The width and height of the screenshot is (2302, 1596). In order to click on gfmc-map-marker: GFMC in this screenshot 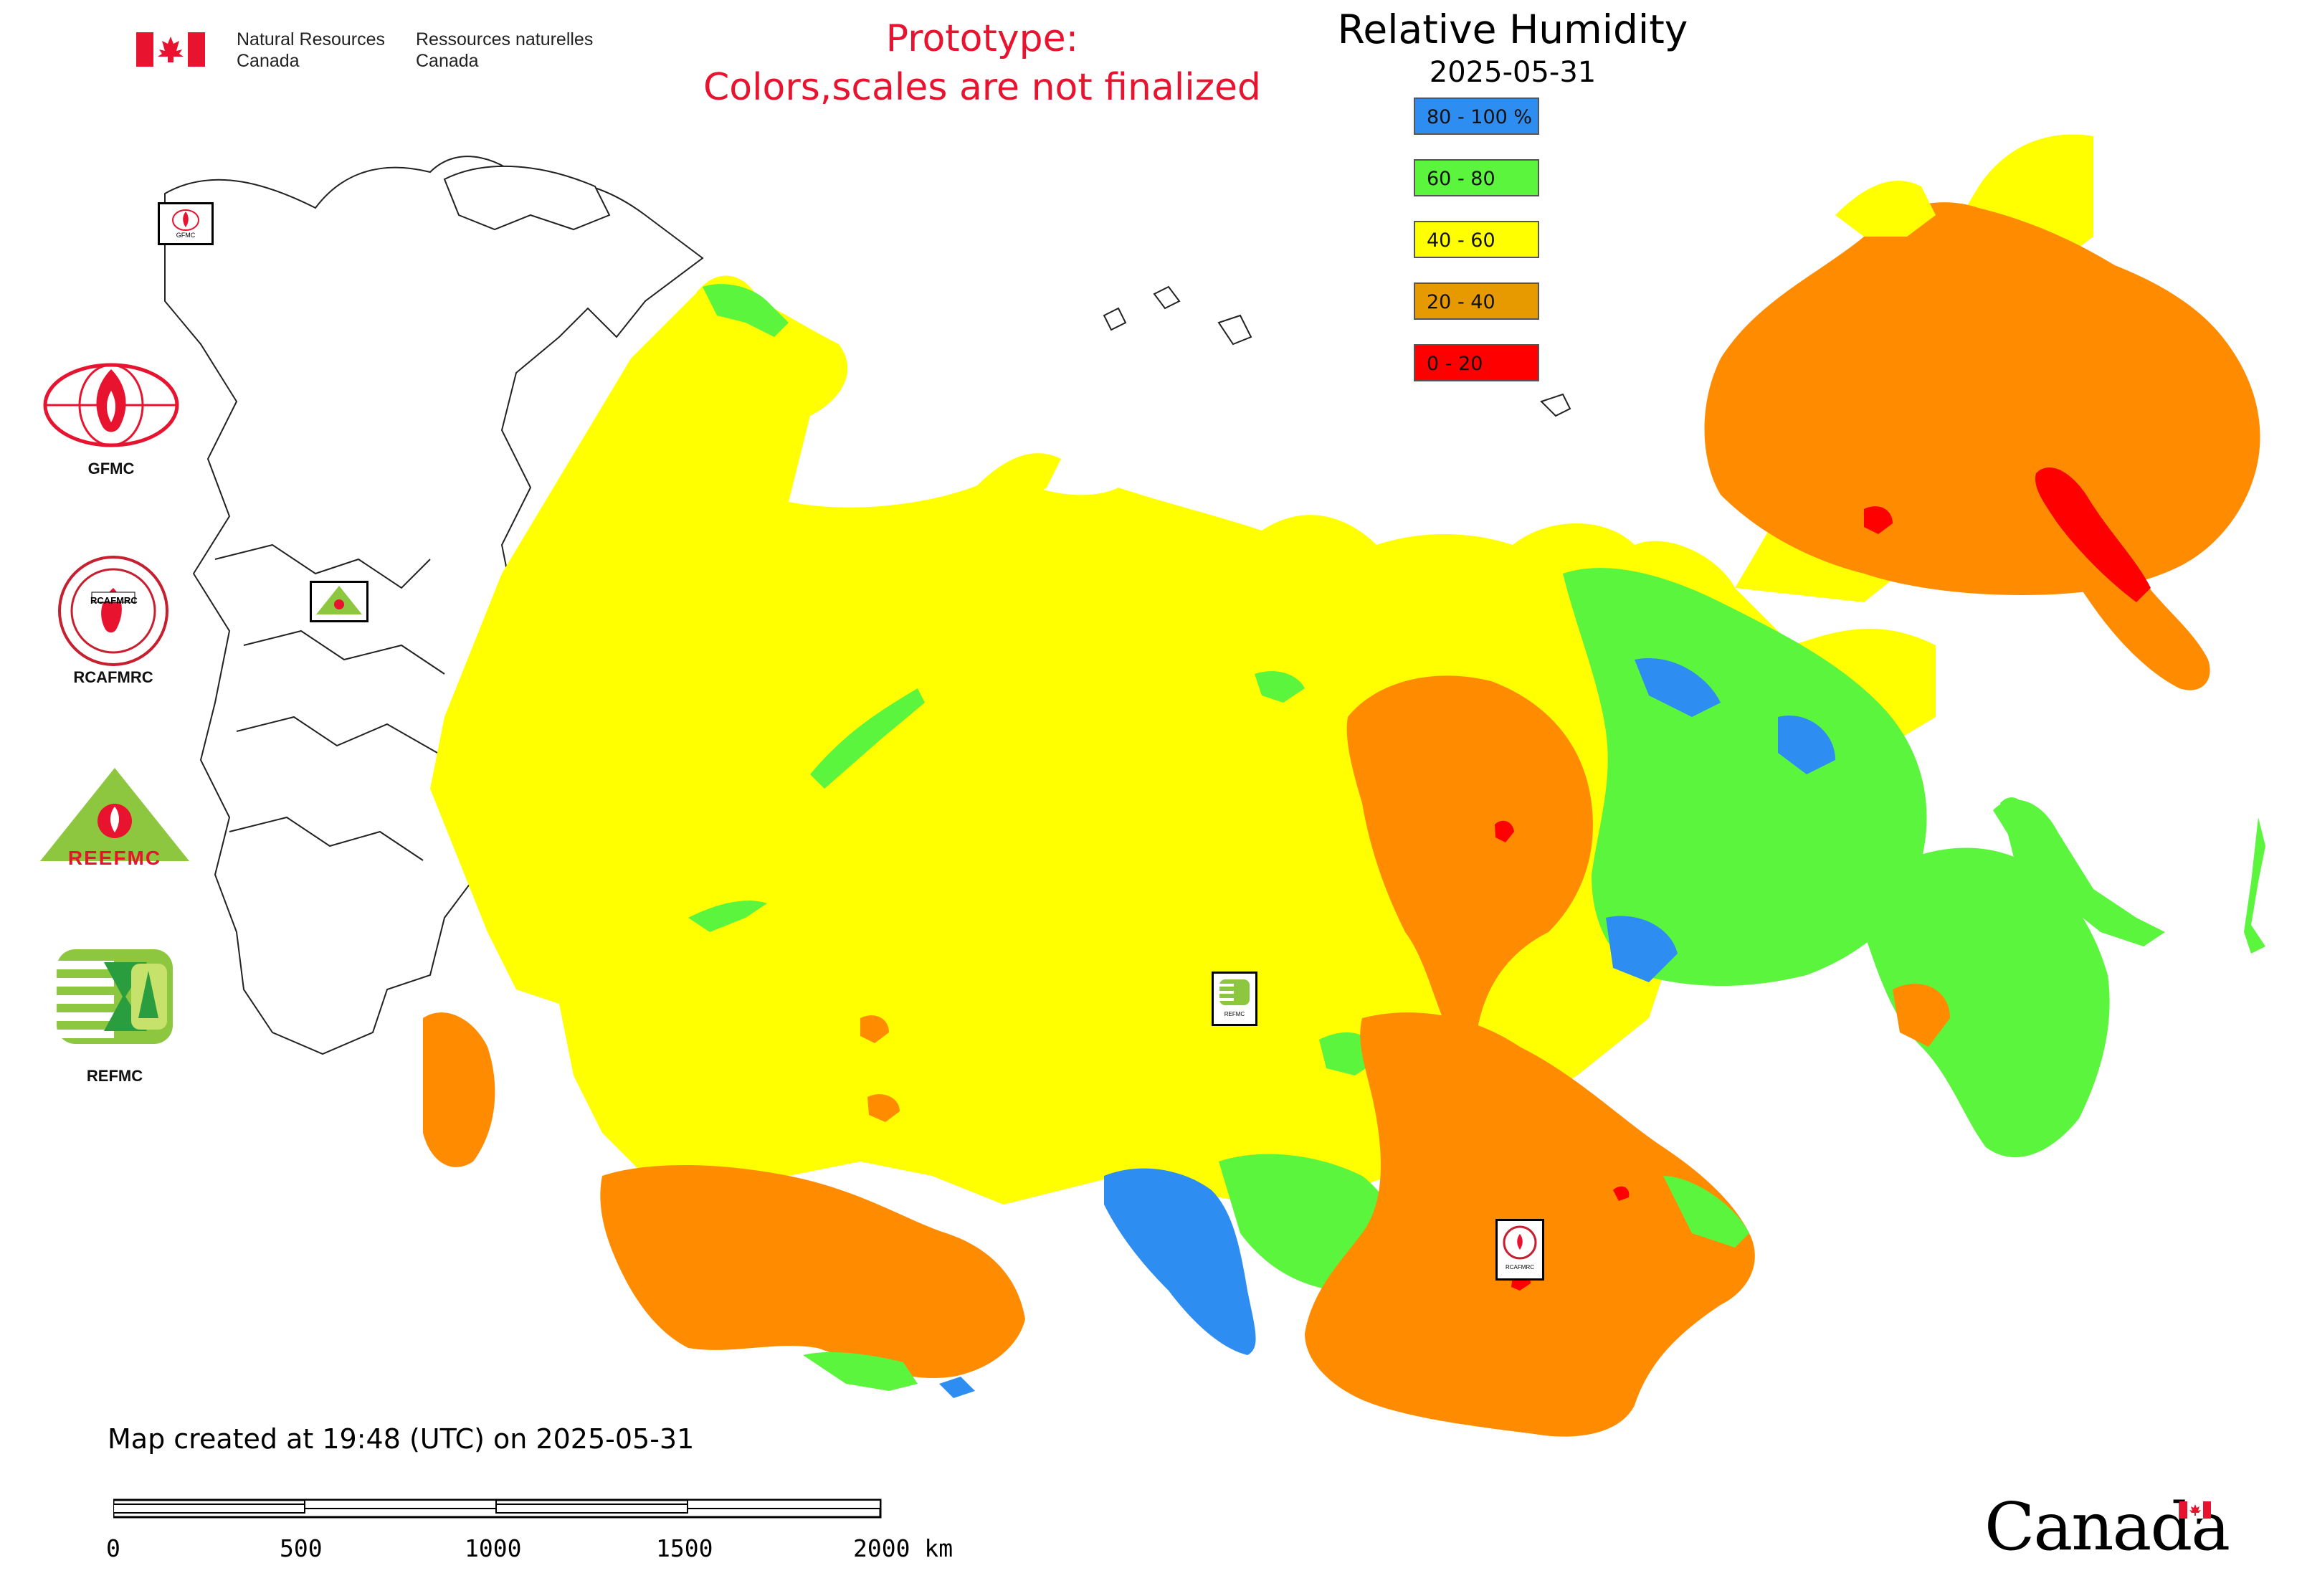, I will do `click(186, 223)`.